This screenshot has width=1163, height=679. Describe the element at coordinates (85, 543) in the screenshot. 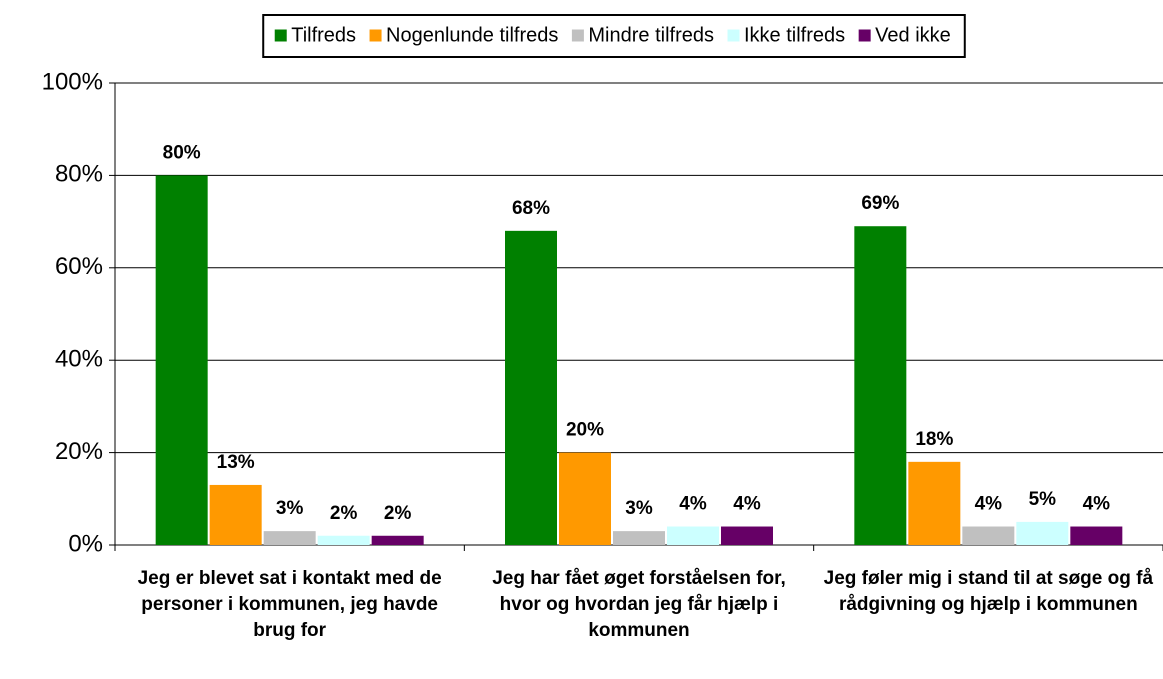

I see `y-tick-label: 0%` at that location.